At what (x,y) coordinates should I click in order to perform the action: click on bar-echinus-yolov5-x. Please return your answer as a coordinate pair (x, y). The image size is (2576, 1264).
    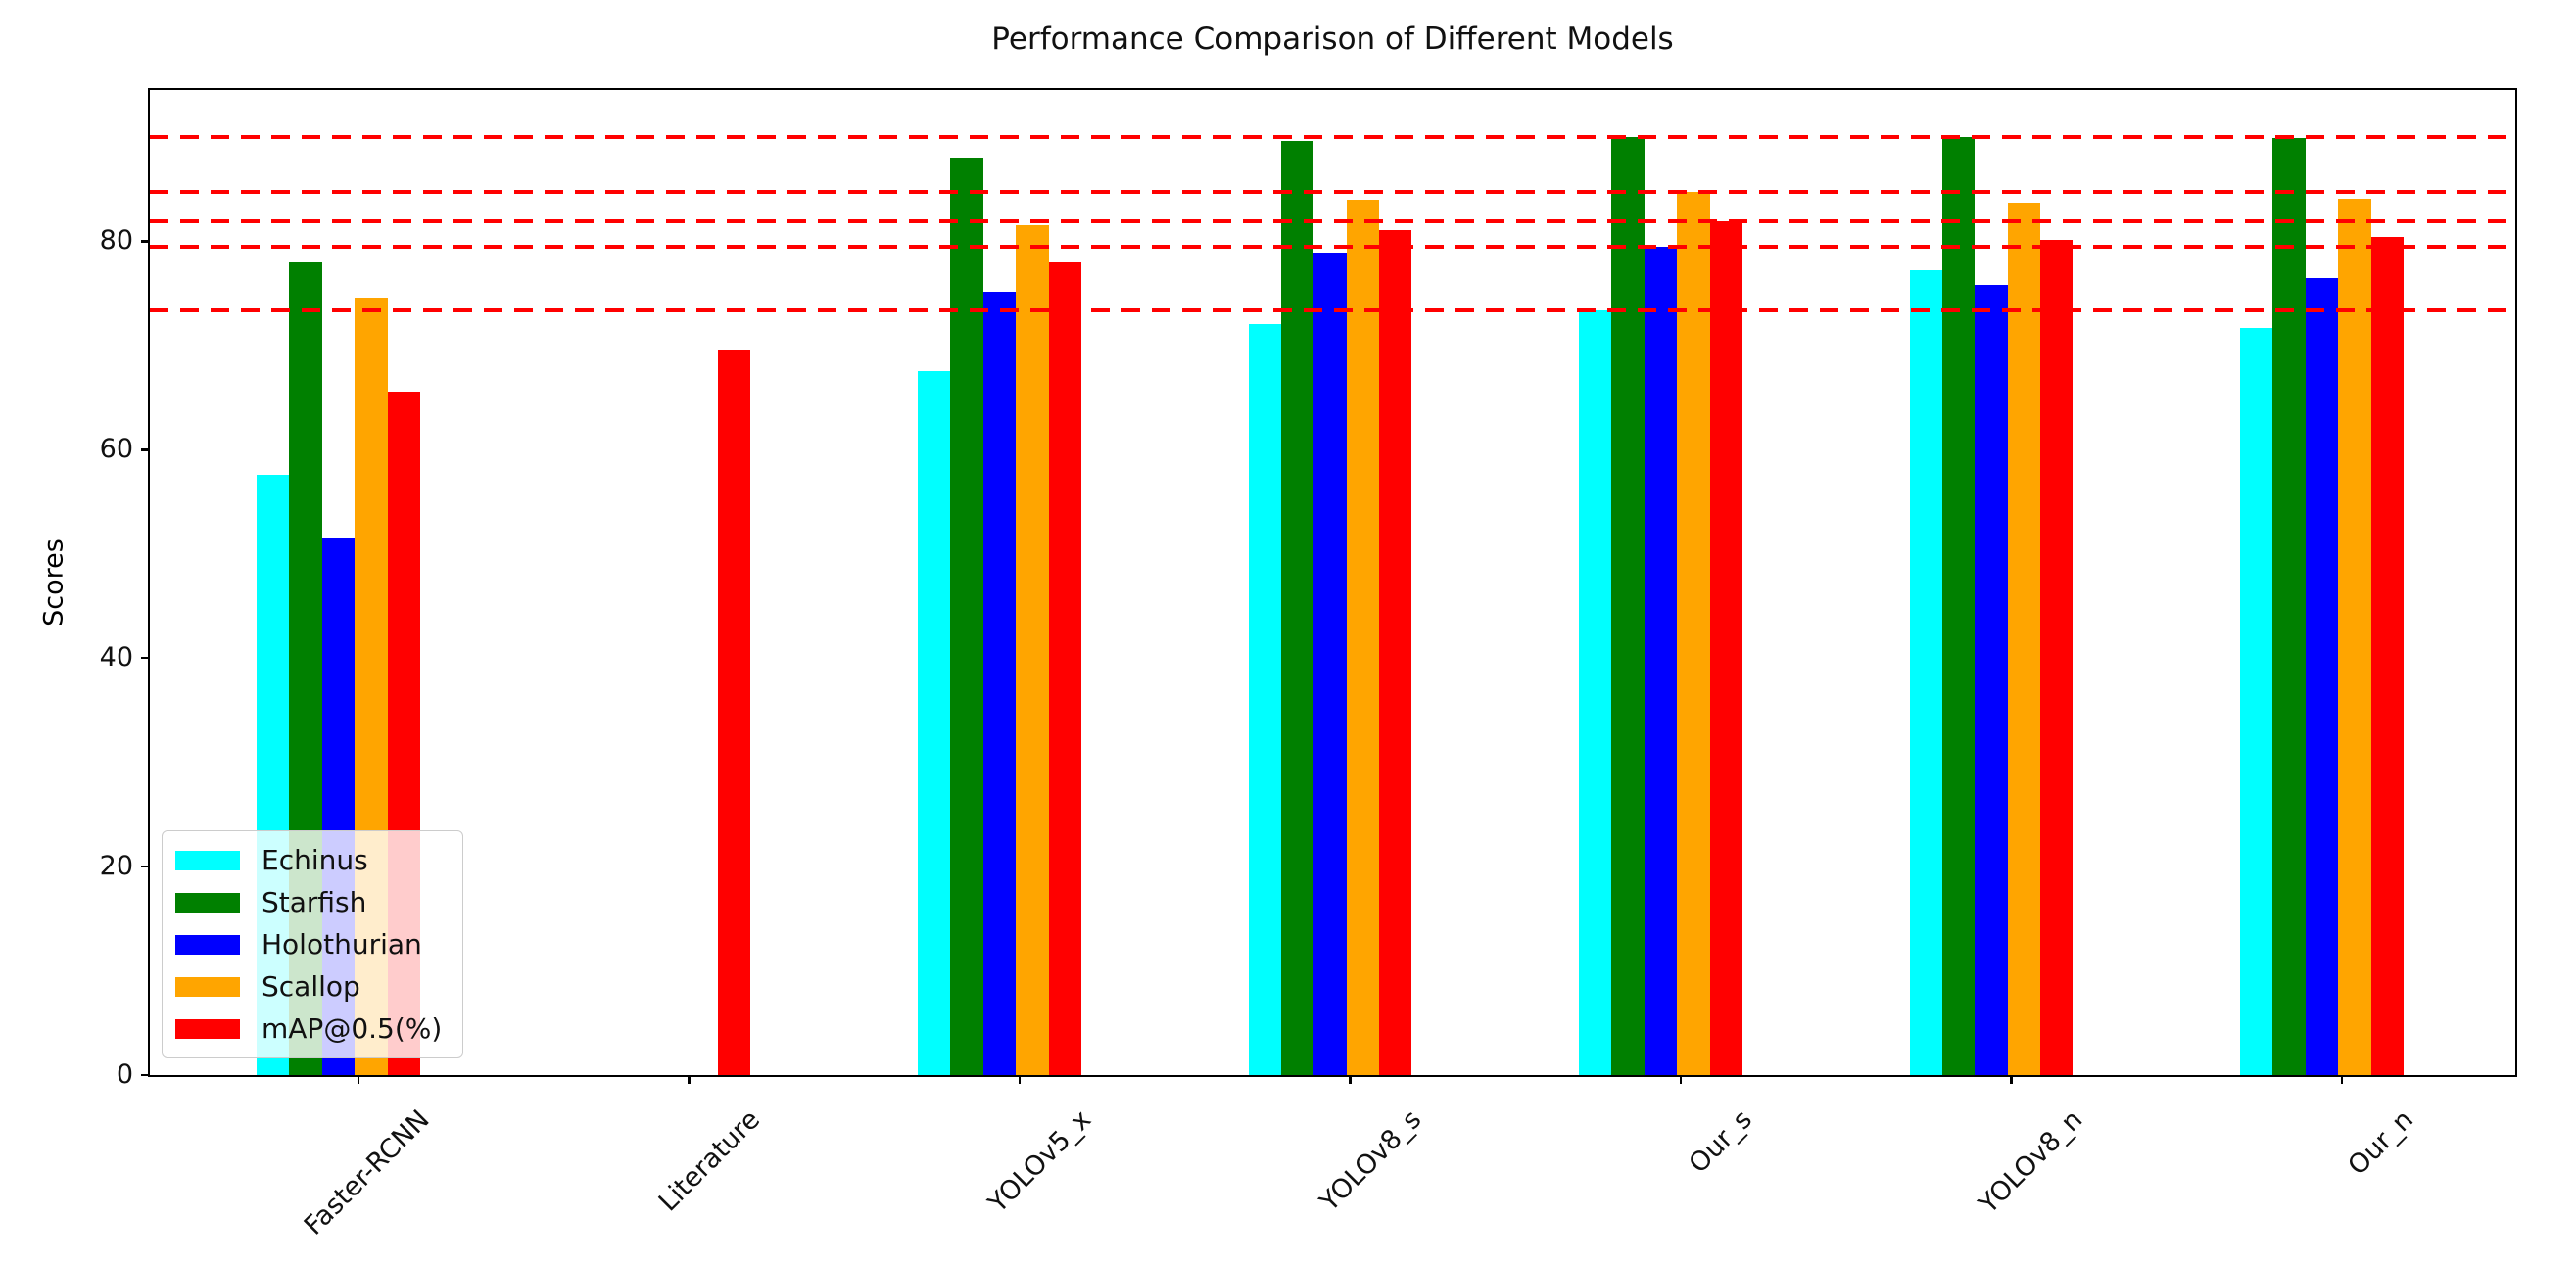
    Looking at the image, I should click on (935, 723).